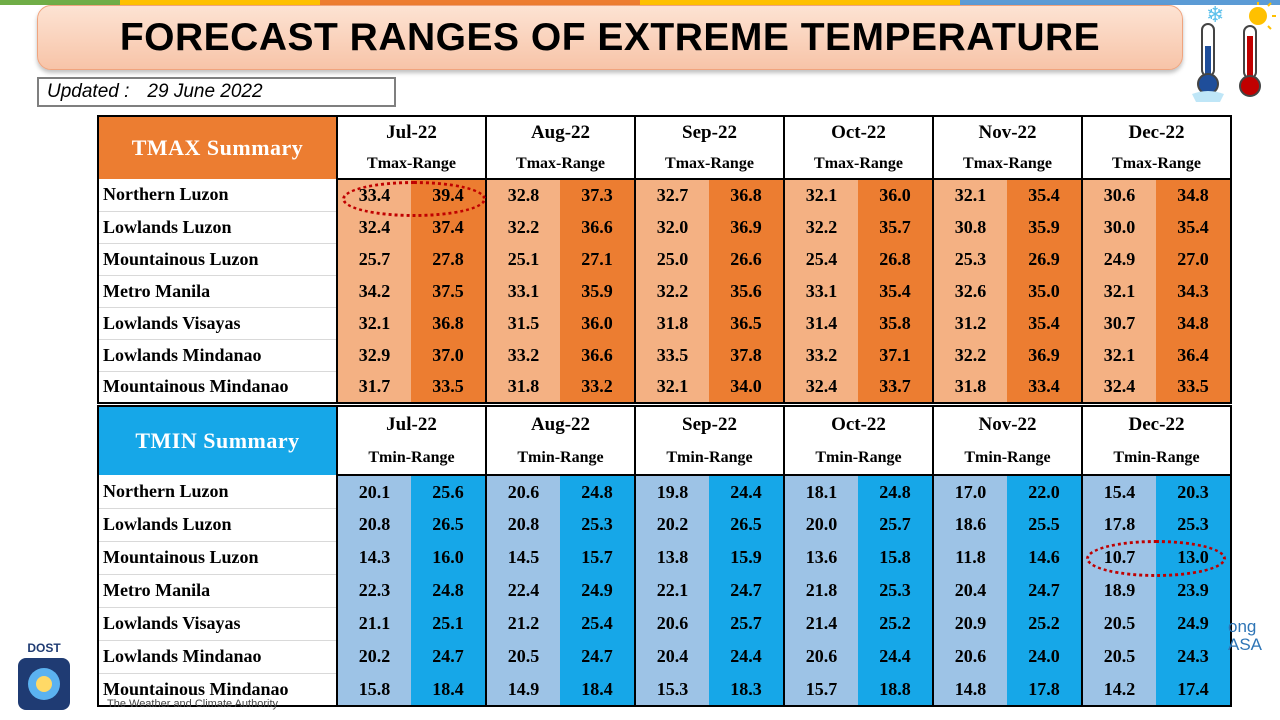 Image resolution: width=1280 pixels, height=720 pixels. Describe the element at coordinates (597, 491) in the screenshot. I see `tmin-high-value: 24.8` at that location.